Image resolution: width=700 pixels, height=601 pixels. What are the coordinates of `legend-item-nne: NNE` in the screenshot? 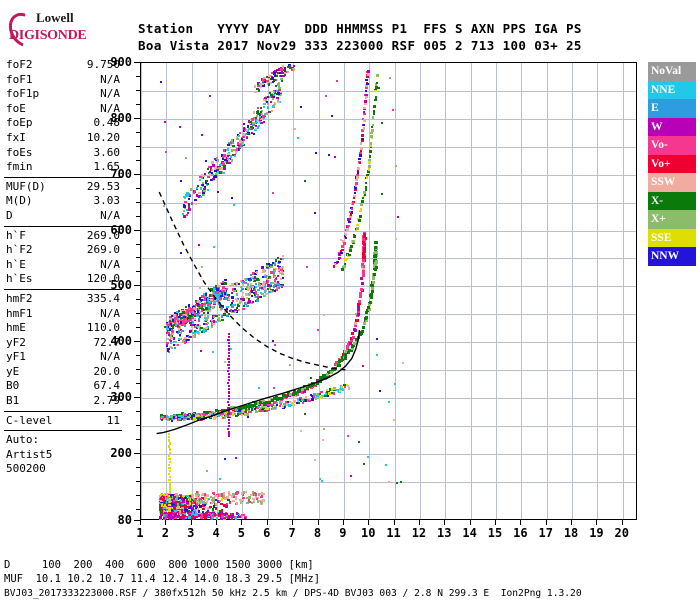 It's located at (672, 89).